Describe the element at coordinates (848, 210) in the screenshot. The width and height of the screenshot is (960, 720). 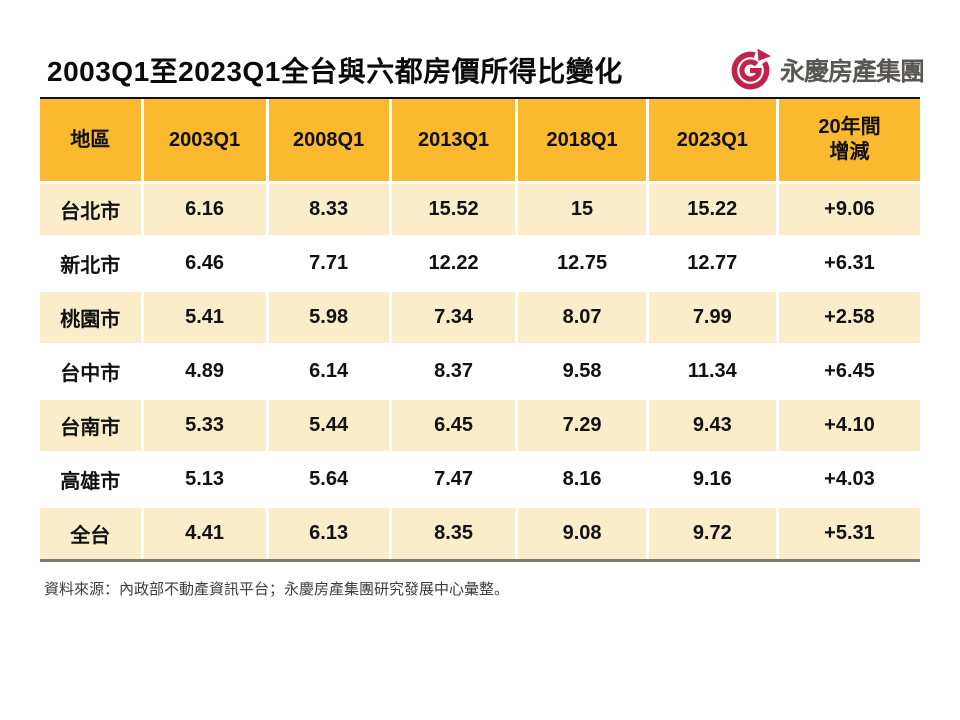
I see `value-cell: +9.06` at that location.